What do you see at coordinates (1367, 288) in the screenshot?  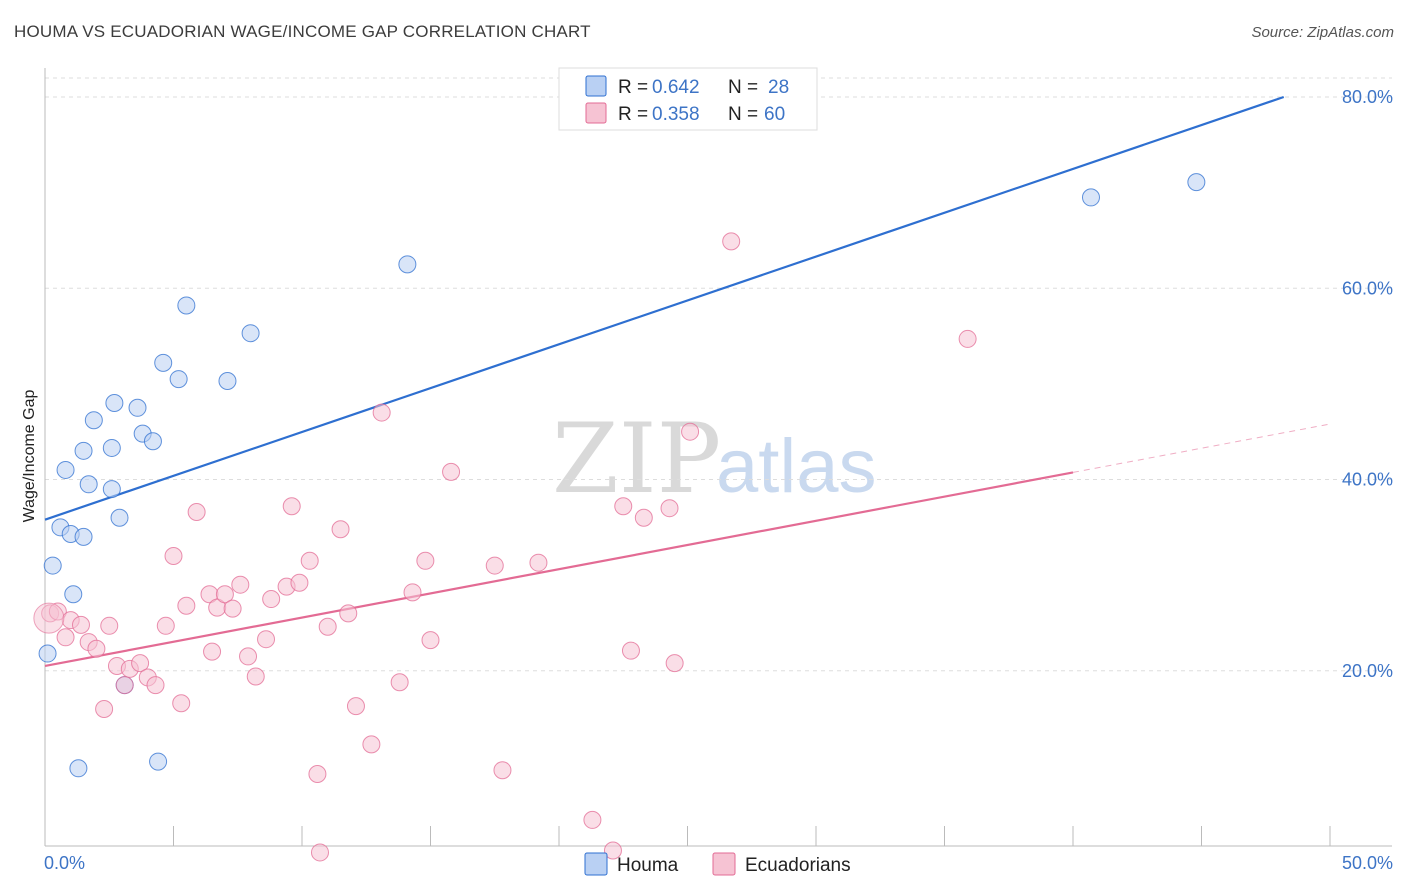 I see `y-tick-label-60: 60.0%` at bounding box center [1367, 288].